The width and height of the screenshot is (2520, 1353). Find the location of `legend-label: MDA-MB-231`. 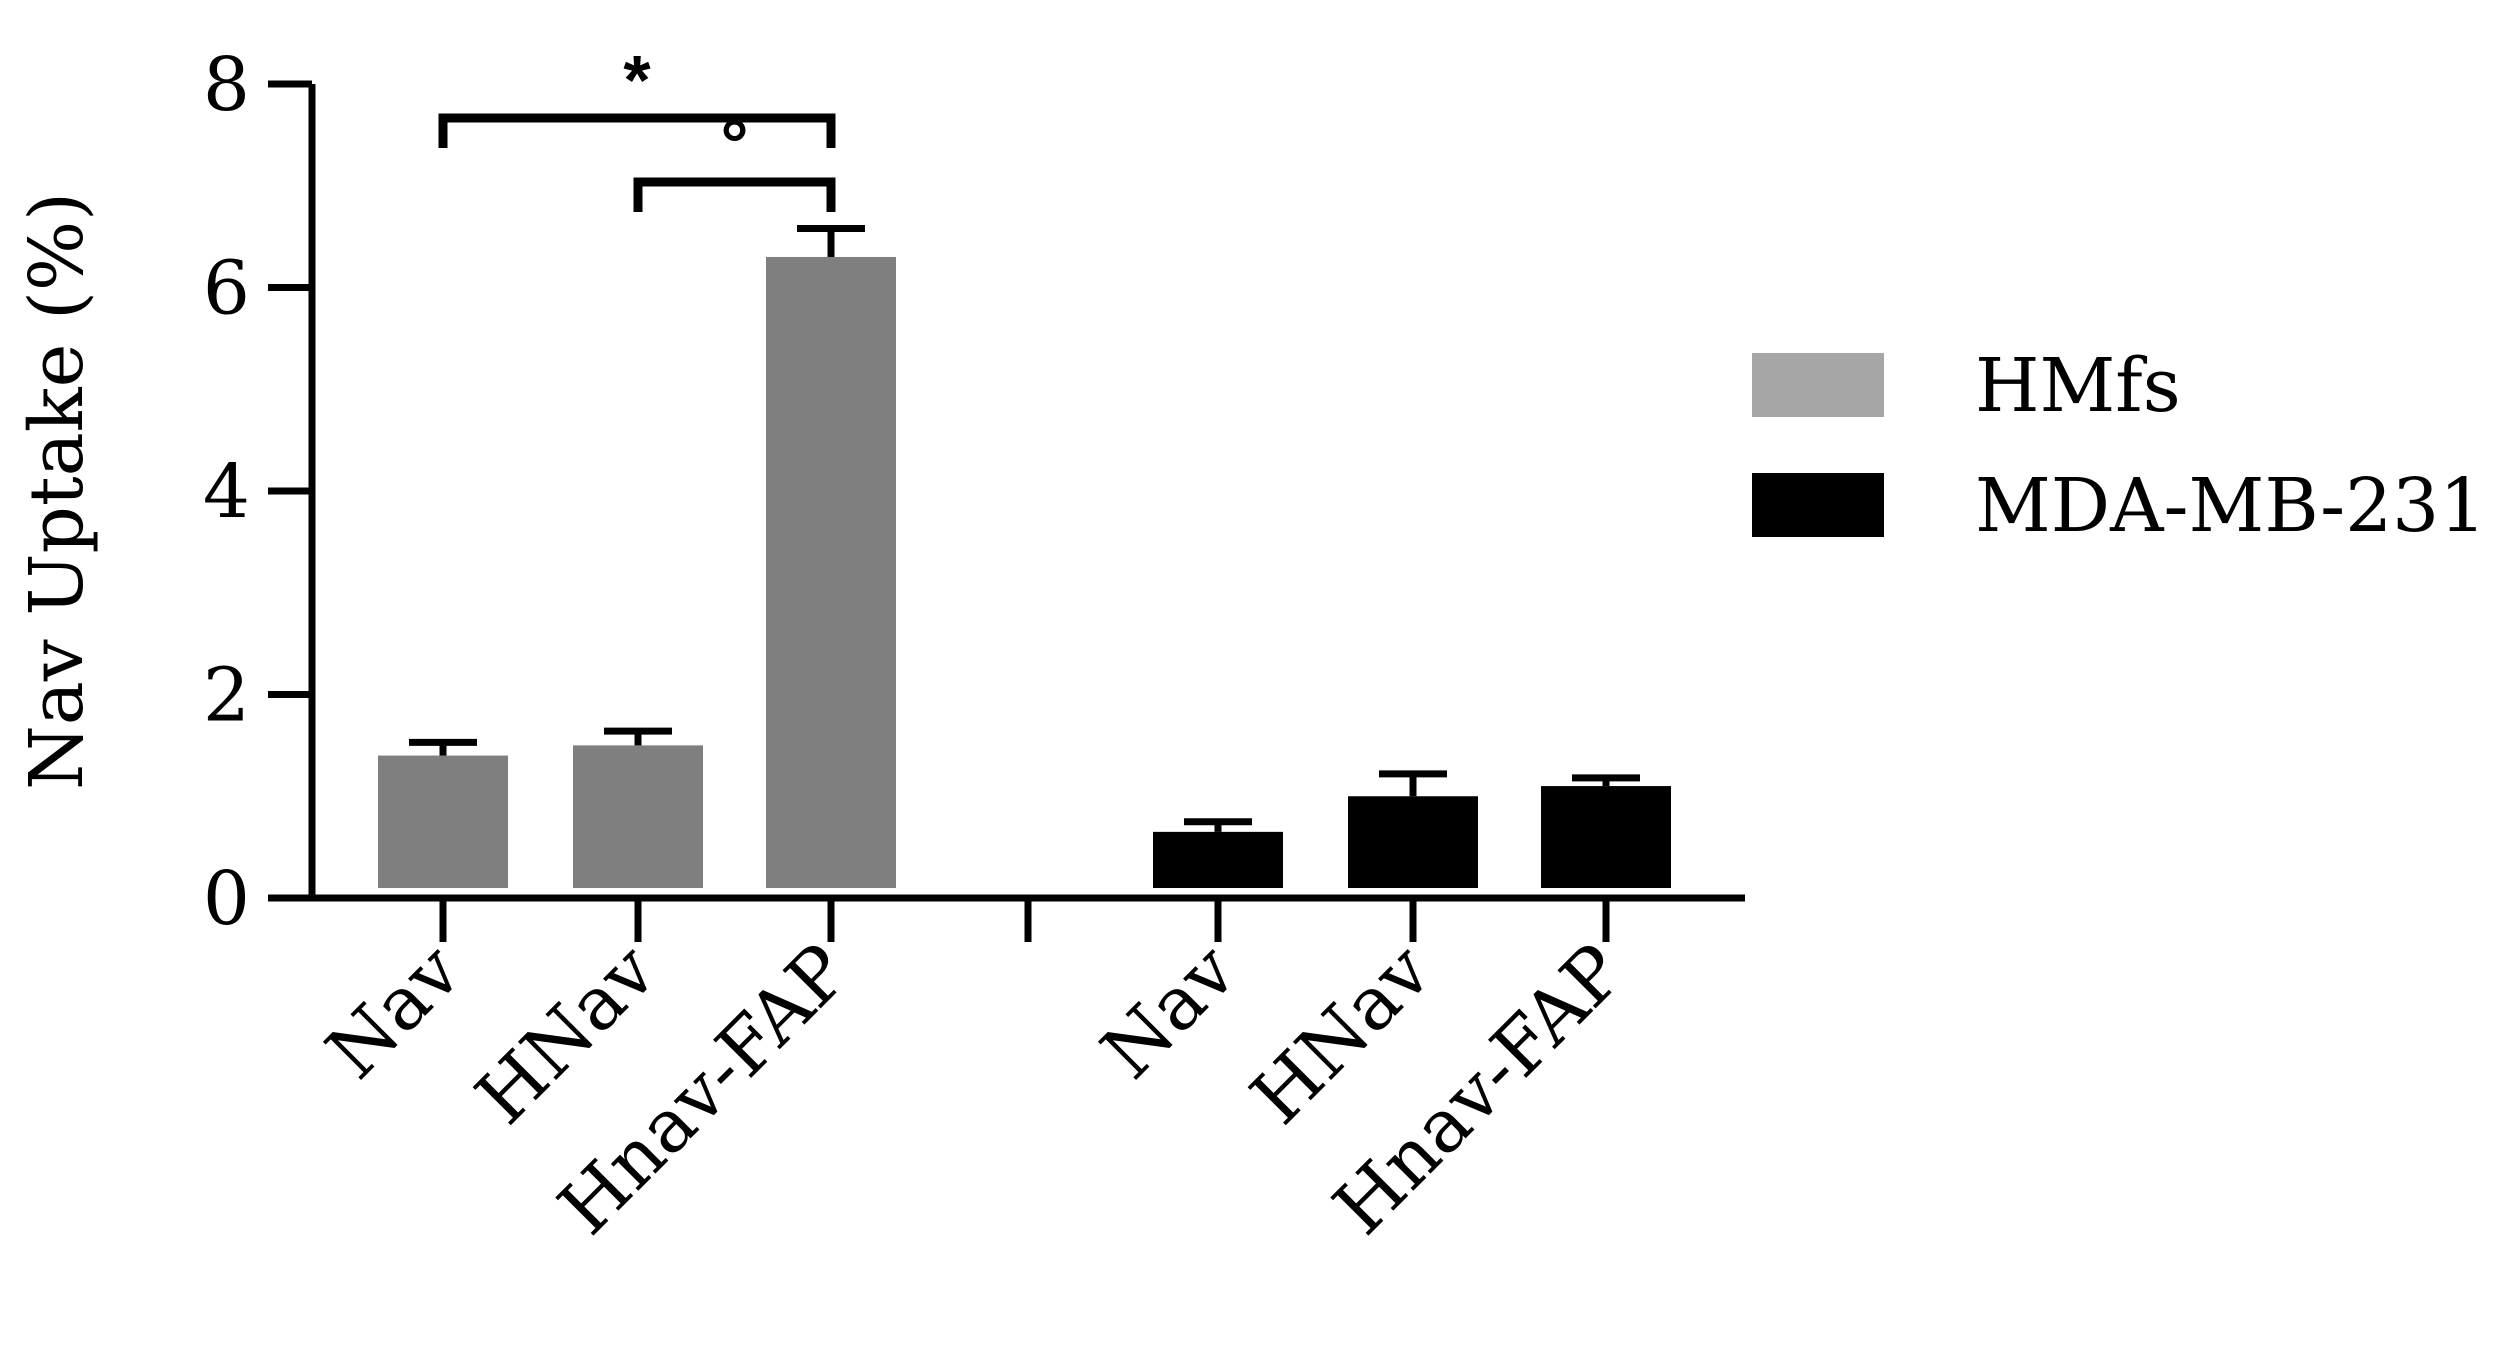

legend-label: MDA-MB-231 is located at coordinates (2230, 506).